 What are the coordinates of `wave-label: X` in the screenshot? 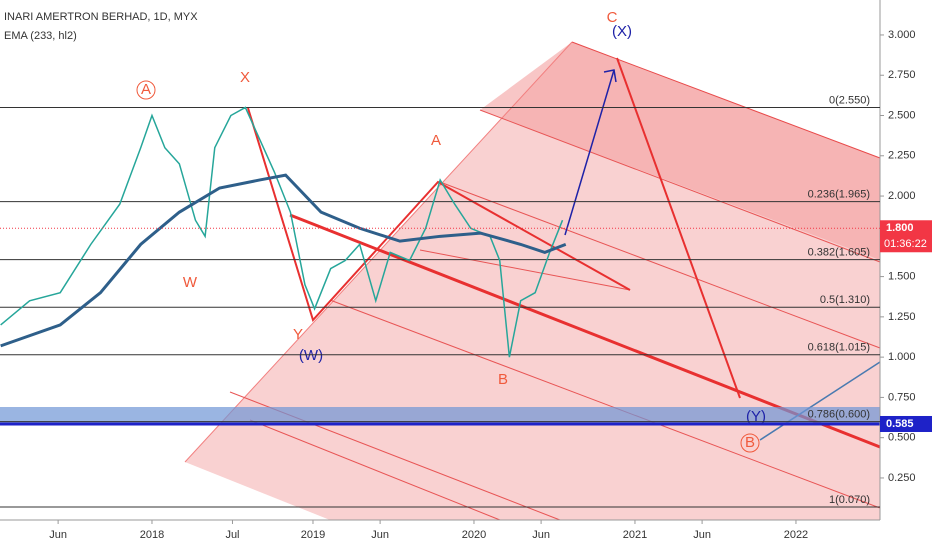 It's located at (245, 77).